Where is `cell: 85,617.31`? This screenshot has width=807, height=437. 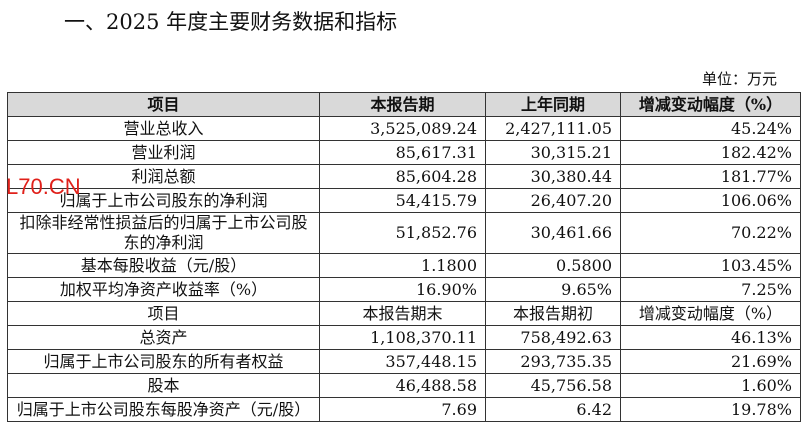
cell: 85,617.31 is located at coordinates (402, 152).